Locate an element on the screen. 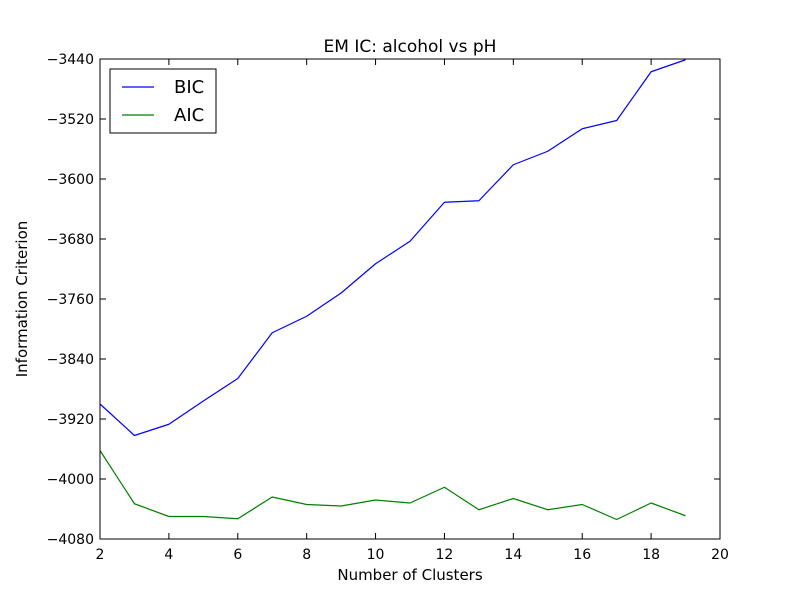 The height and width of the screenshot is (600, 800). x-tick-label: 14 is located at coordinates (513, 555).